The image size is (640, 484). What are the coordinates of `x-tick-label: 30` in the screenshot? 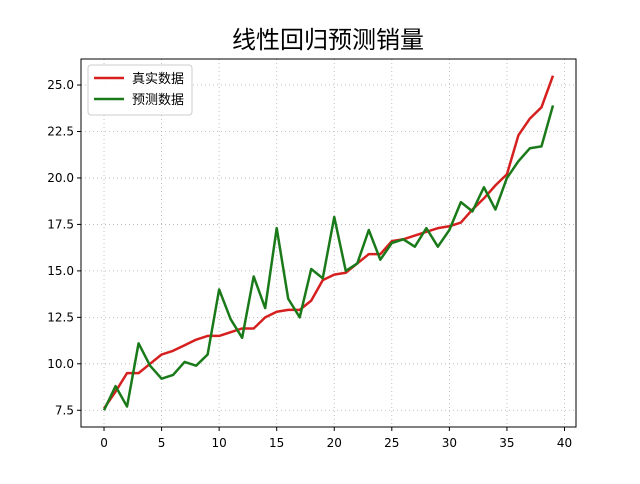 It's located at (449, 443).